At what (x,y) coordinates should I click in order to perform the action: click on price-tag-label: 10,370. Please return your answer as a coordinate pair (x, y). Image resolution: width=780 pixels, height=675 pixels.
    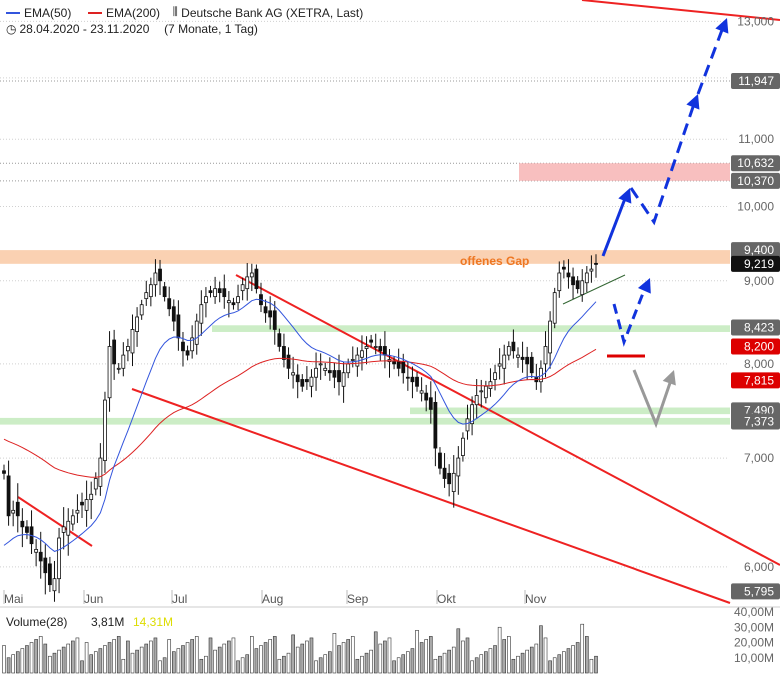
    Looking at the image, I should click on (755, 181).